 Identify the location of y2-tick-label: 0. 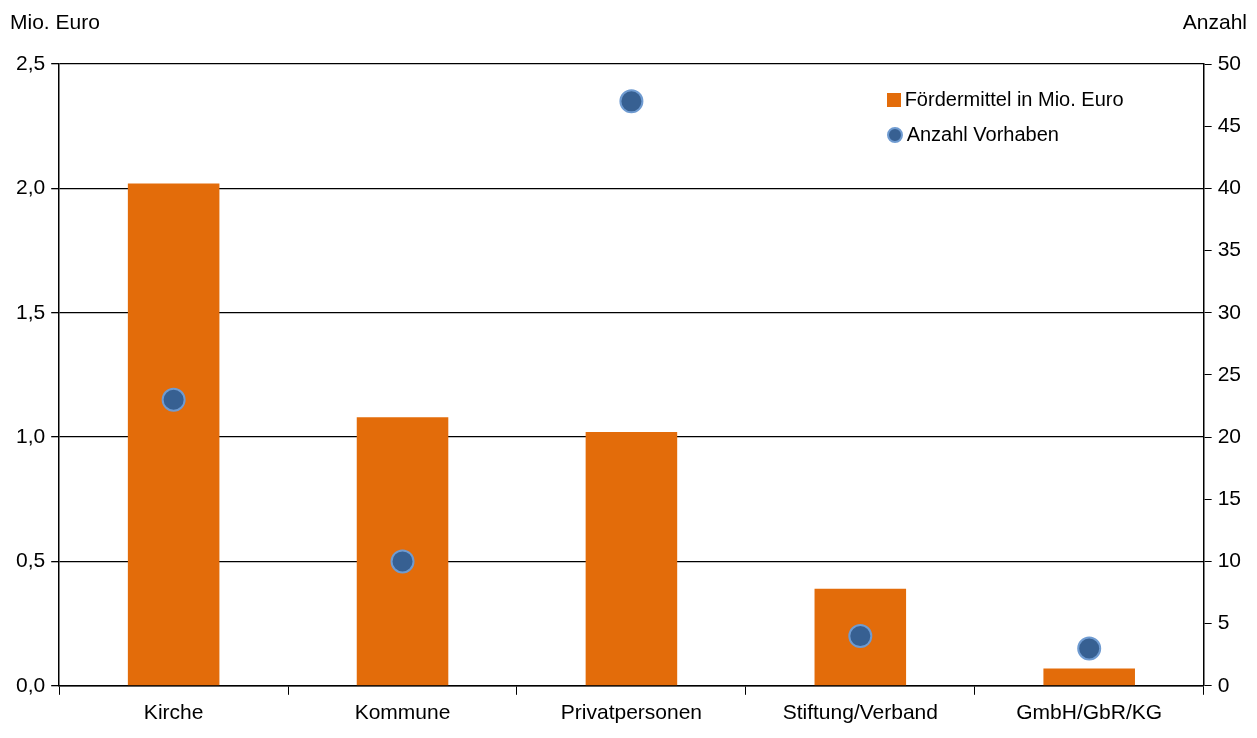
(1223, 684).